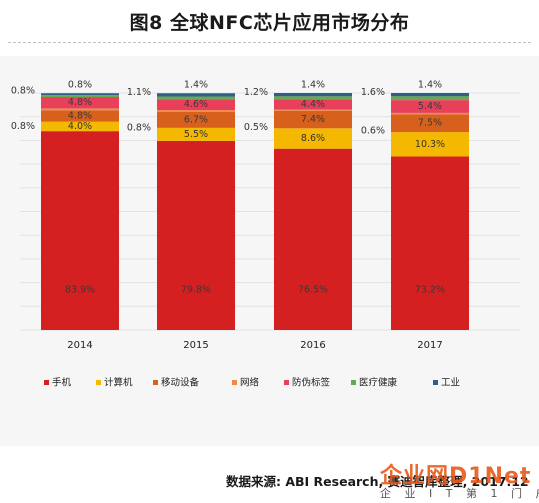 This screenshot has height=503, width=539. I want to click on data-label-2015-6: 1.1%, so click(139, 92).